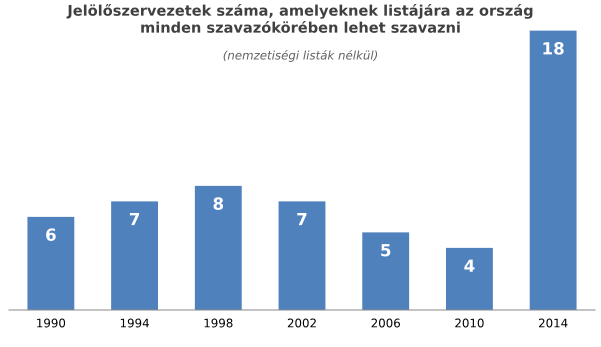 Image resolution: width=601 pixels, height=347 pixels. Describe the element at coordinates (134, 323) in the screenshot. I see `x-tick-label: 1994` at that location.